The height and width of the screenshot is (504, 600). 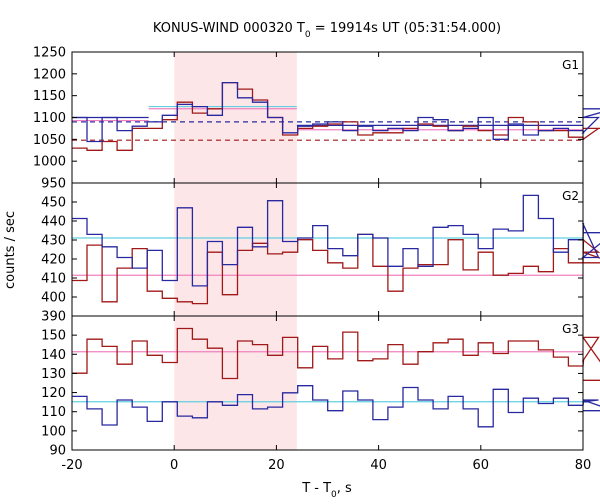 I want to click on y-tick-label: 1150, so click(x=49, y=96).